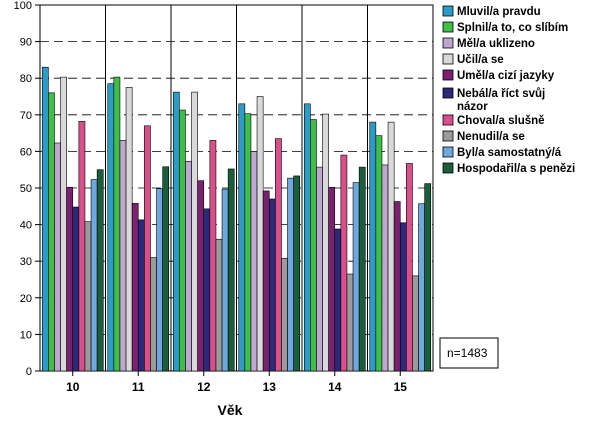 This screenshot has height=445, width=592. Describe the element at coordinates (138, 387) in the screenshot. I see `x-tick-label: 11` at that location.